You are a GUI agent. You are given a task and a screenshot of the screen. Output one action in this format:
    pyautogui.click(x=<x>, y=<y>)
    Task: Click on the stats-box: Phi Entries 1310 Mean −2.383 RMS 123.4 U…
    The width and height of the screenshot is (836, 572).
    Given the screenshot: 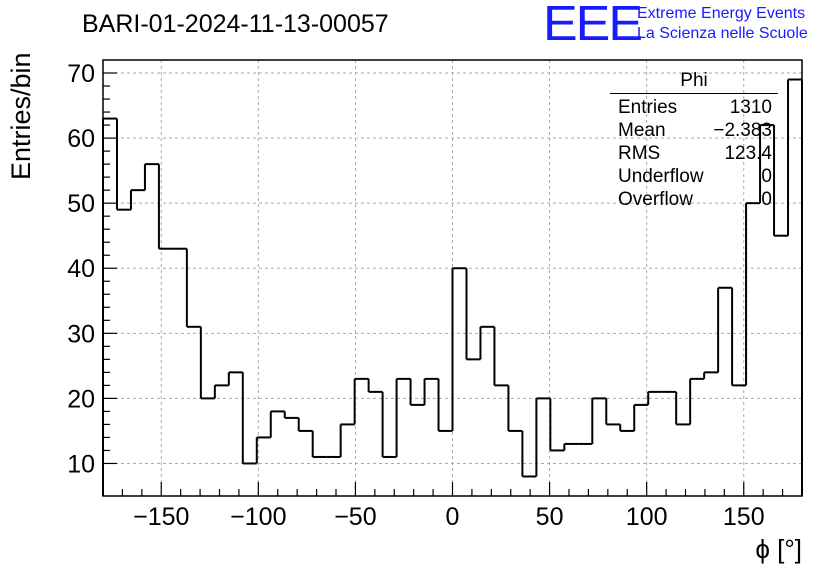 What is the action you would take?
    pyautogui.click(x=694, y=140)
    